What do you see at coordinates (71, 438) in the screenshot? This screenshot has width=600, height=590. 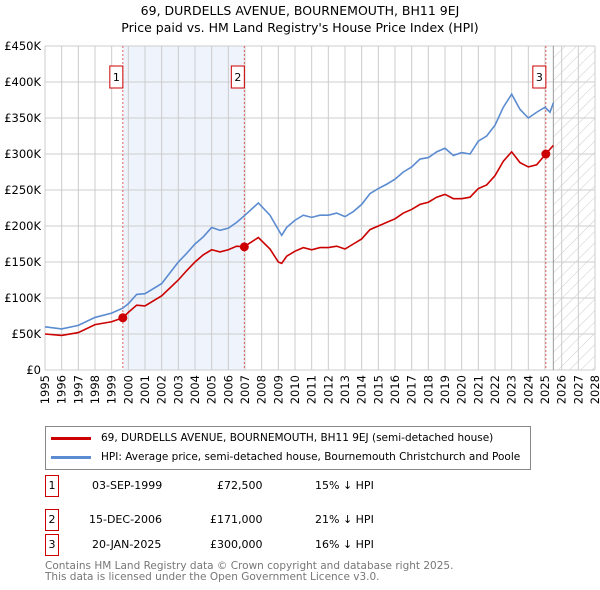 I see `legend-swatch-red` at bounding box center [71, 438].